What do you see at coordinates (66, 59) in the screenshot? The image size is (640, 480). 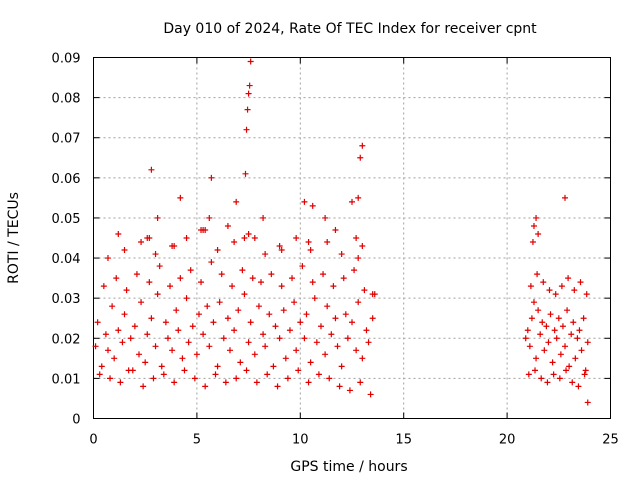 I see `y-tick-label: 0.09` at bounding box center [66, 59].